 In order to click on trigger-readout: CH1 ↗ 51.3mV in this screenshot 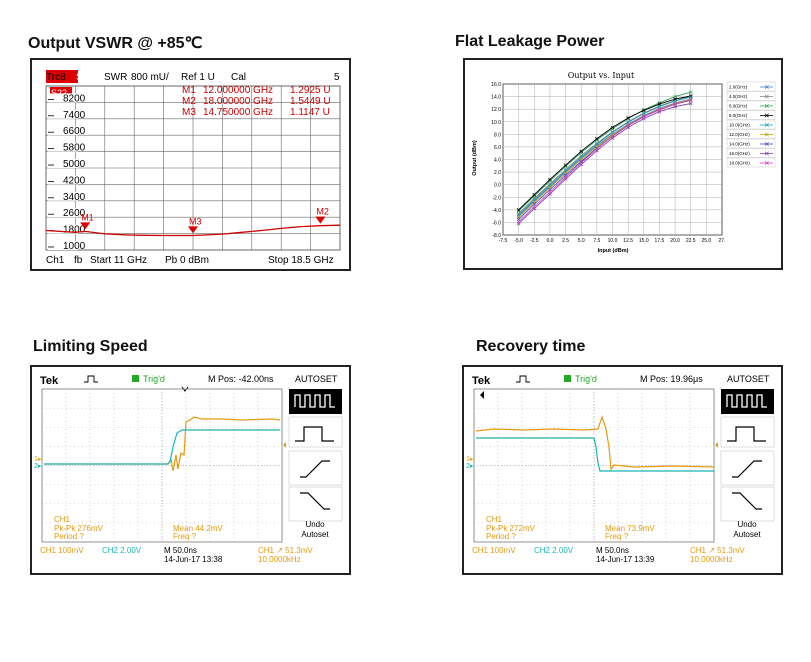, I will do `click(717, 550)`.